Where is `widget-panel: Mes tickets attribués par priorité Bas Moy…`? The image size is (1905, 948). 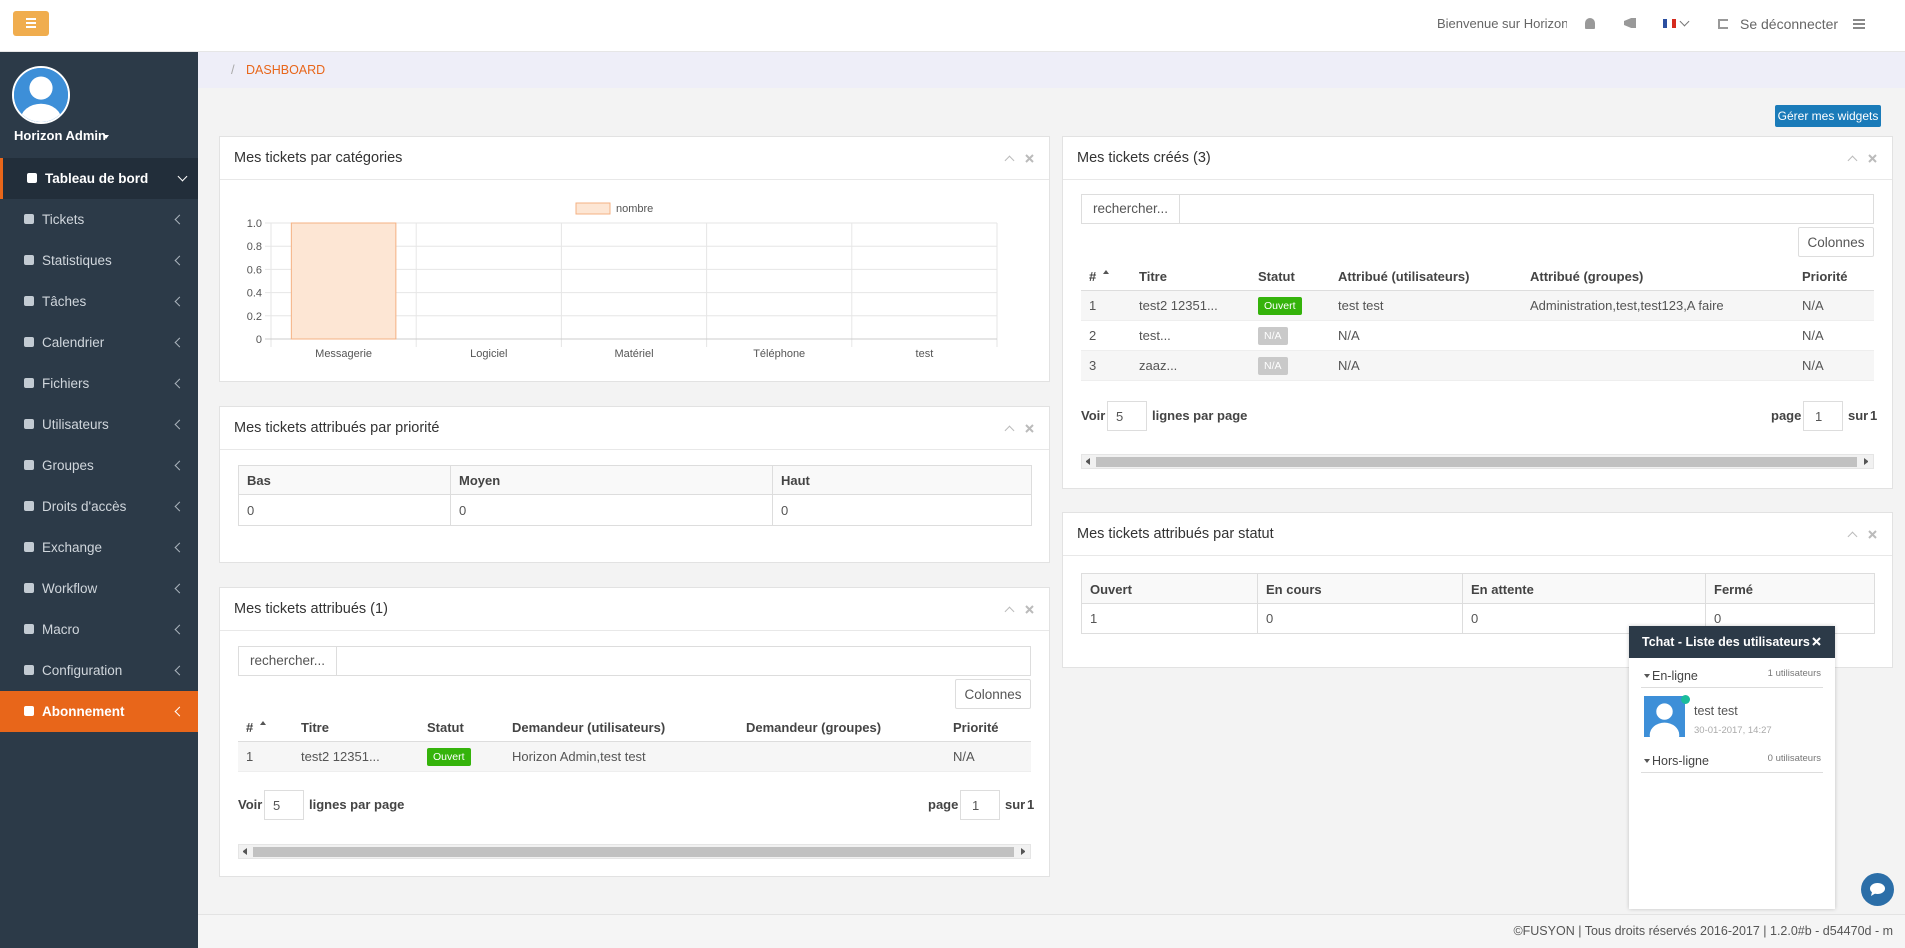 widget-panel: Mes tickets attribués par priorité Bas Moy… is located at coordinates (634, 484).